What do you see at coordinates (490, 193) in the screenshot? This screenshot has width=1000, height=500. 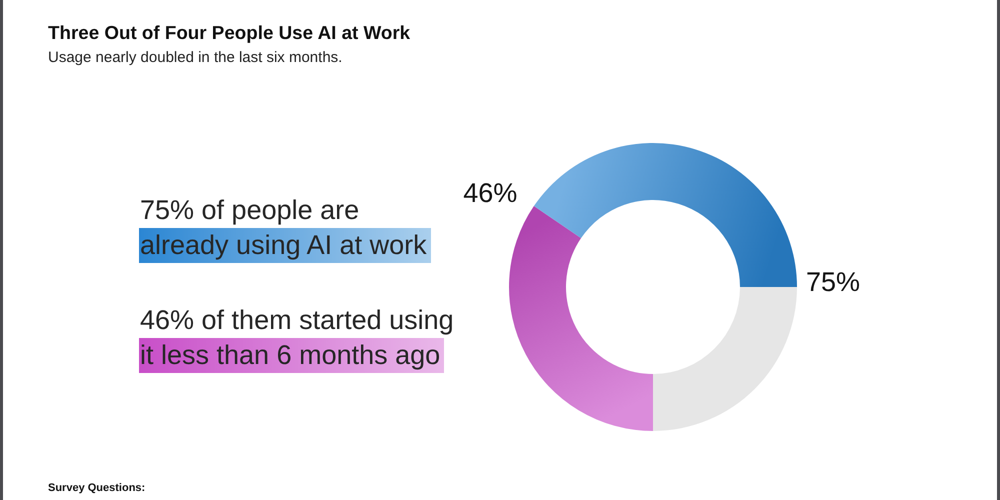 I see `text: 46%` at bounding box center [490, 193].